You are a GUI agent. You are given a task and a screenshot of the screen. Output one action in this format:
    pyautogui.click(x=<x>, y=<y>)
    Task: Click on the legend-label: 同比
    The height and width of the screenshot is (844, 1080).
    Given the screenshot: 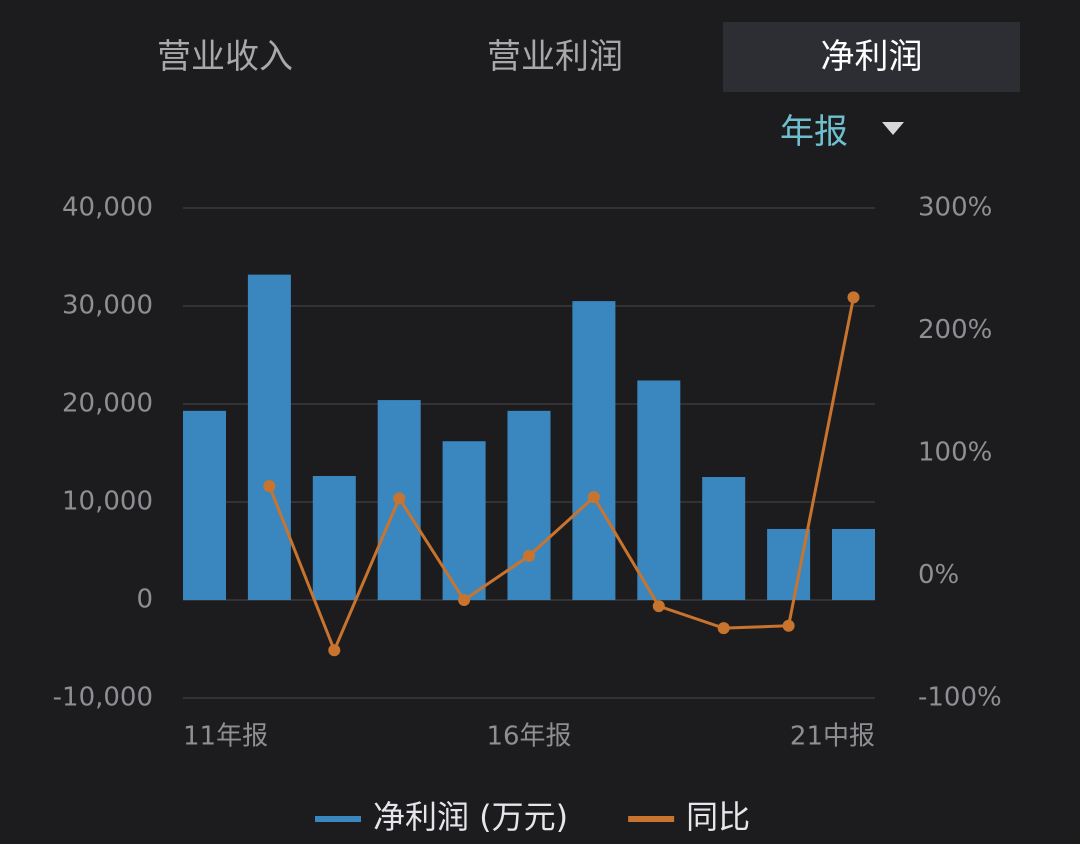 What is the action you would take?
    pyautogui.click(x=718, y=817)
    